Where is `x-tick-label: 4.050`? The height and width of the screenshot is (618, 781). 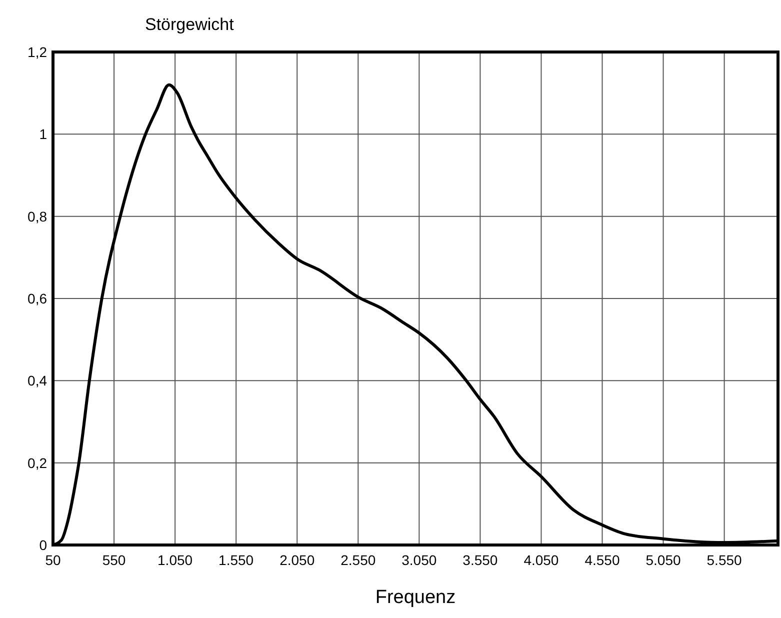
x-tick-label: 4.050 is located at coordinates (541, 560).